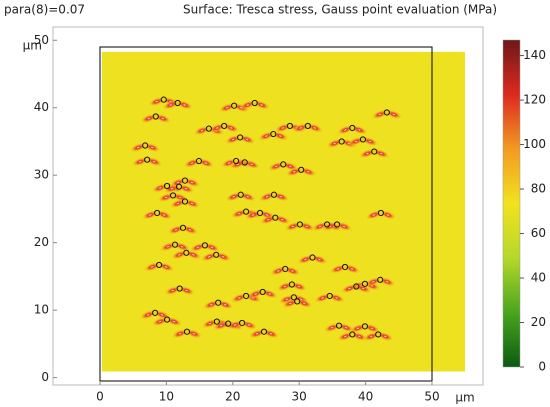  I want to click on x-tick-label: 50, so click(431, 397).